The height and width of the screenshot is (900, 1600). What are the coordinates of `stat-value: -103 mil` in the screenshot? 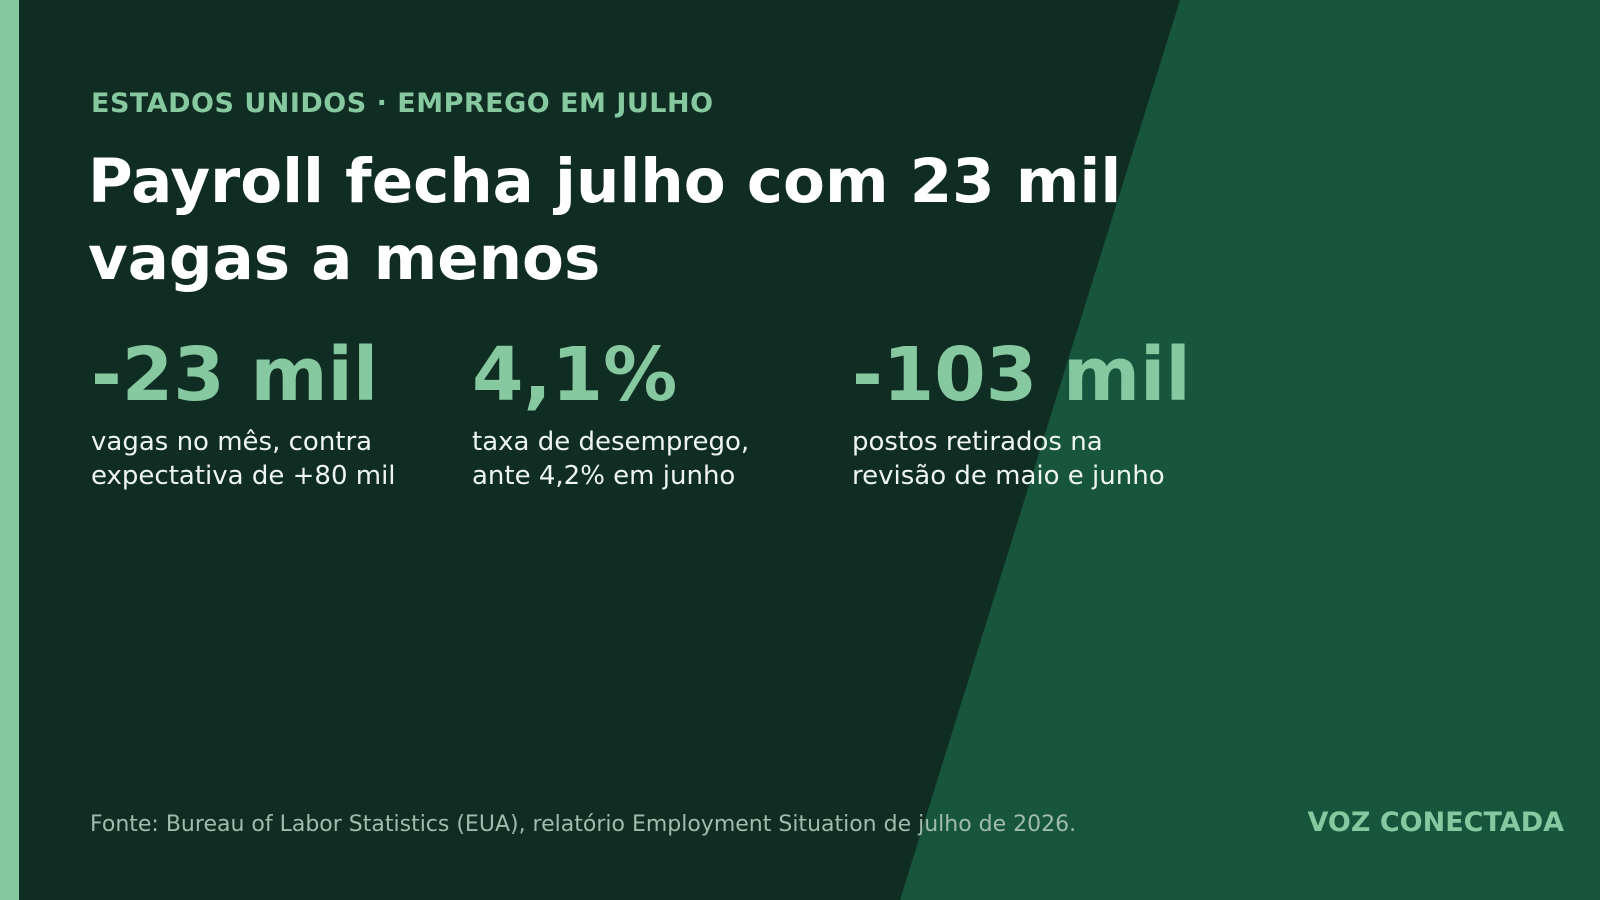 It's located at (1021, 375).